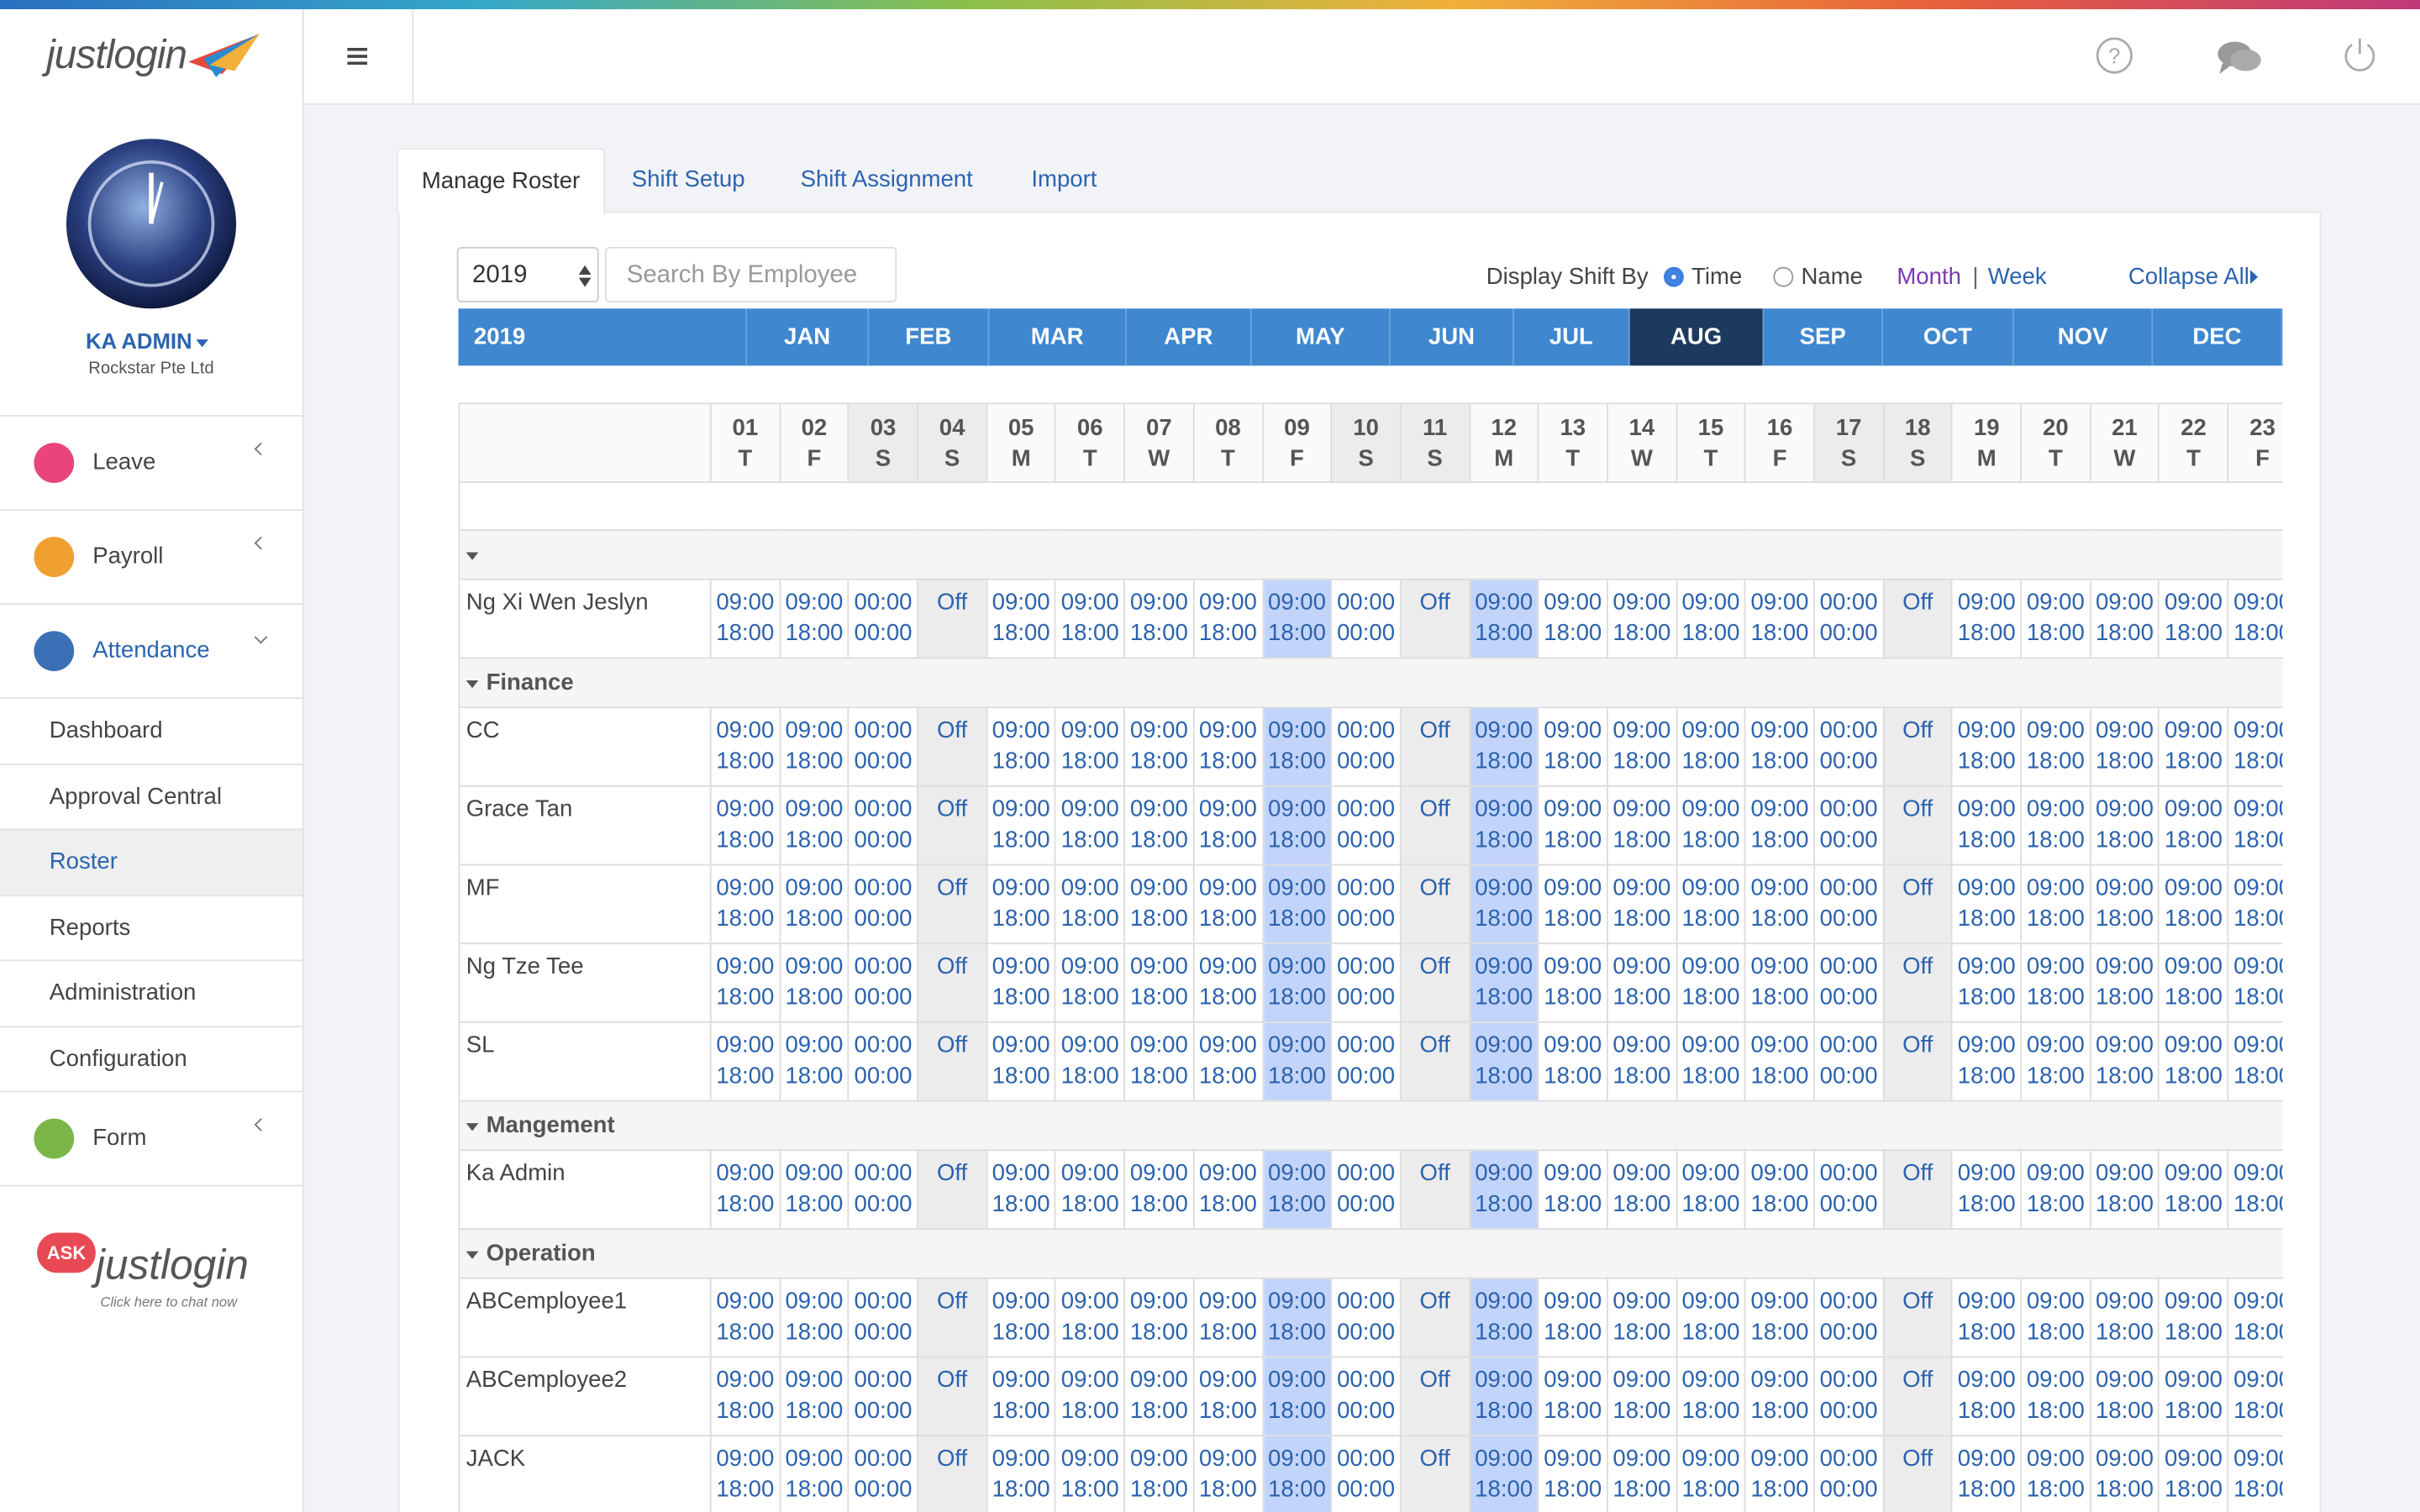 Image resolution: width=2420 pixels, height=1512 pixels. I want to click on radio, so click(1784, 276).